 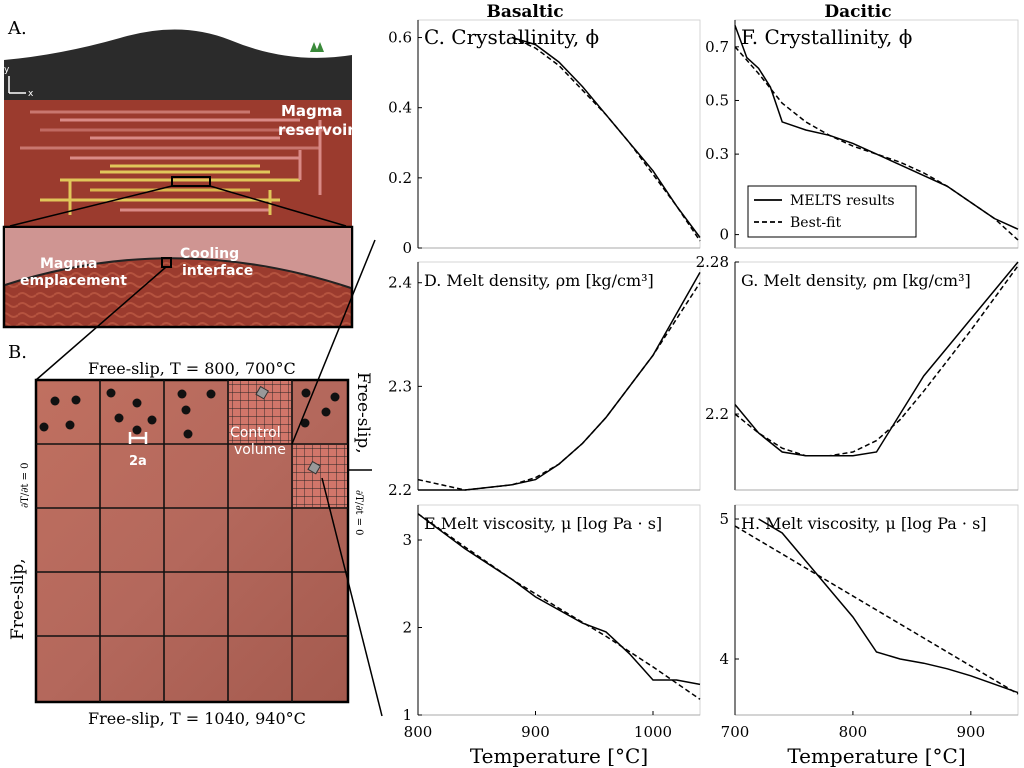 I want to click on chart-H-ytick-label: 4, so click(x=724, y=659).